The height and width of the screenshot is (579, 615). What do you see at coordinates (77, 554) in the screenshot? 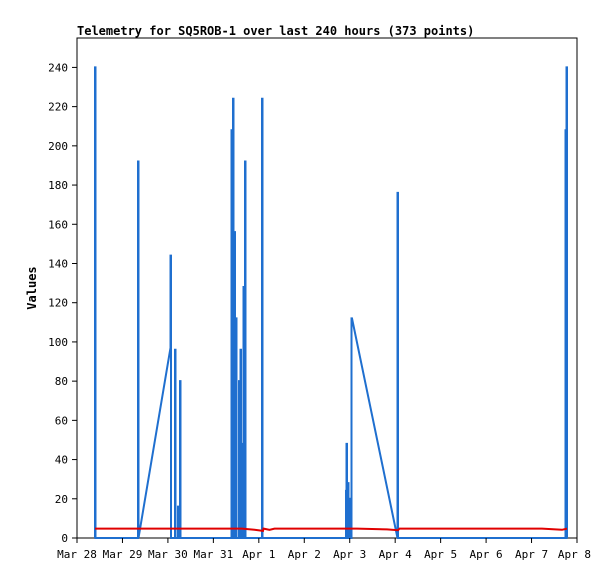
I see `x-tick-label: Mar 28` at bounding box center [77, 554].